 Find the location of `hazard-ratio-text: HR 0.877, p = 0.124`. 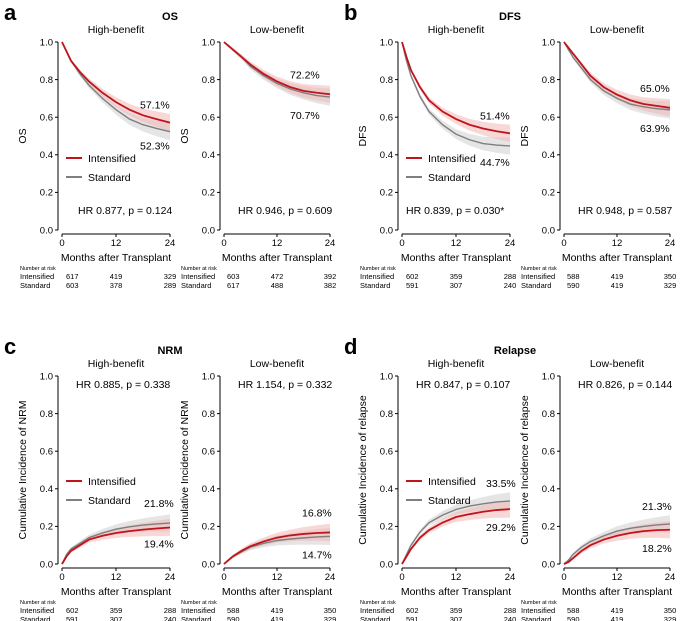

hazard-ratio-text: HR 0.877, p = 0.124 is located at coordinates (125, 211).